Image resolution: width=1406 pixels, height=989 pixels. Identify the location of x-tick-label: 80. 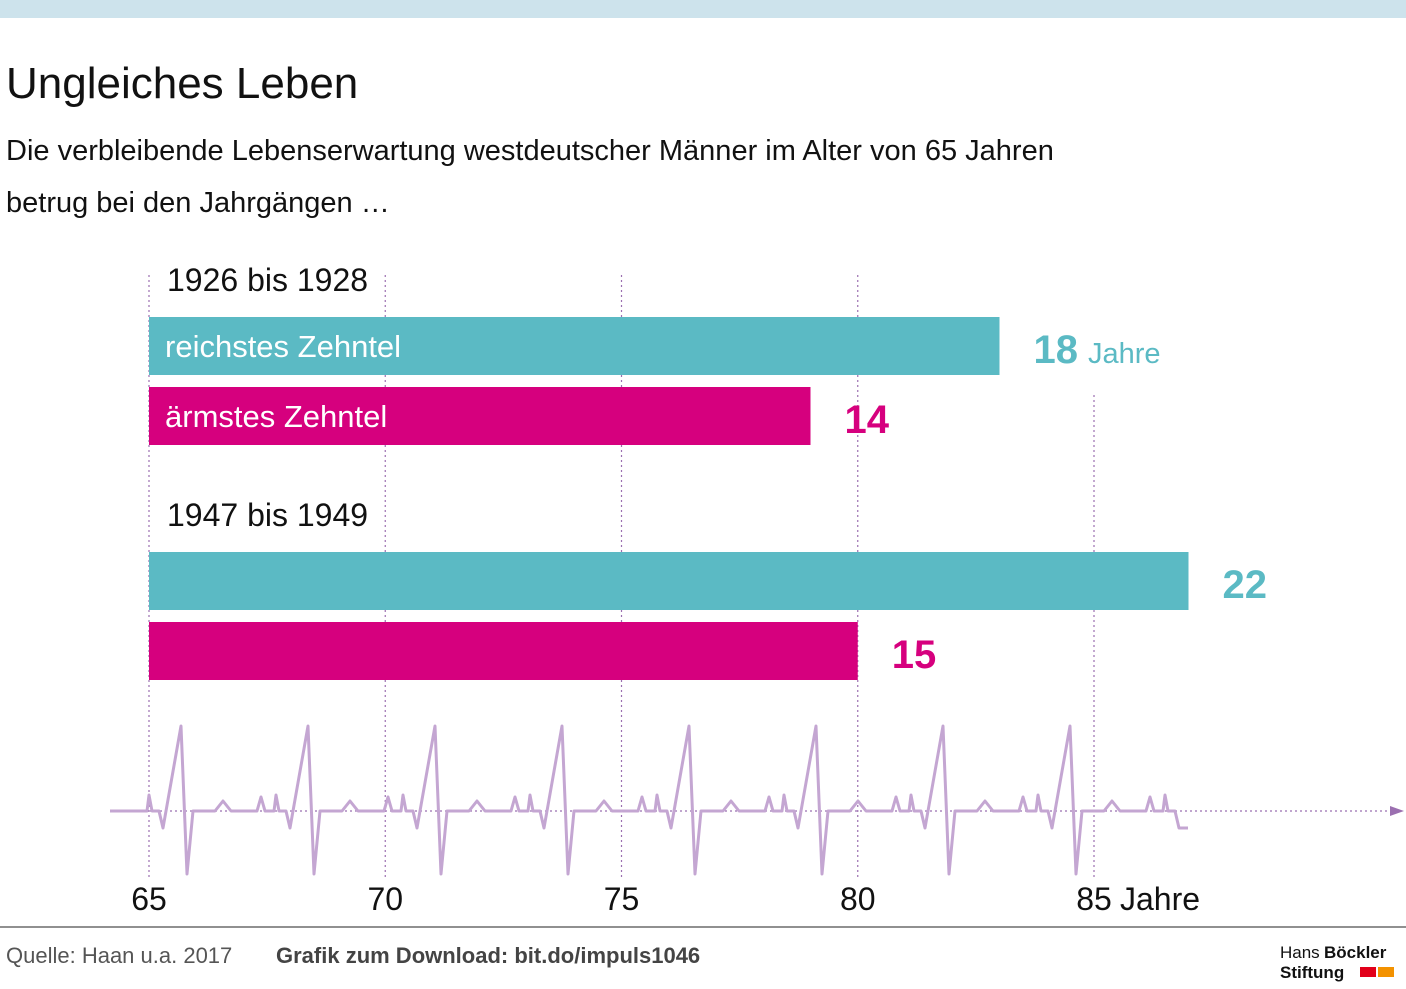
(858, 899).